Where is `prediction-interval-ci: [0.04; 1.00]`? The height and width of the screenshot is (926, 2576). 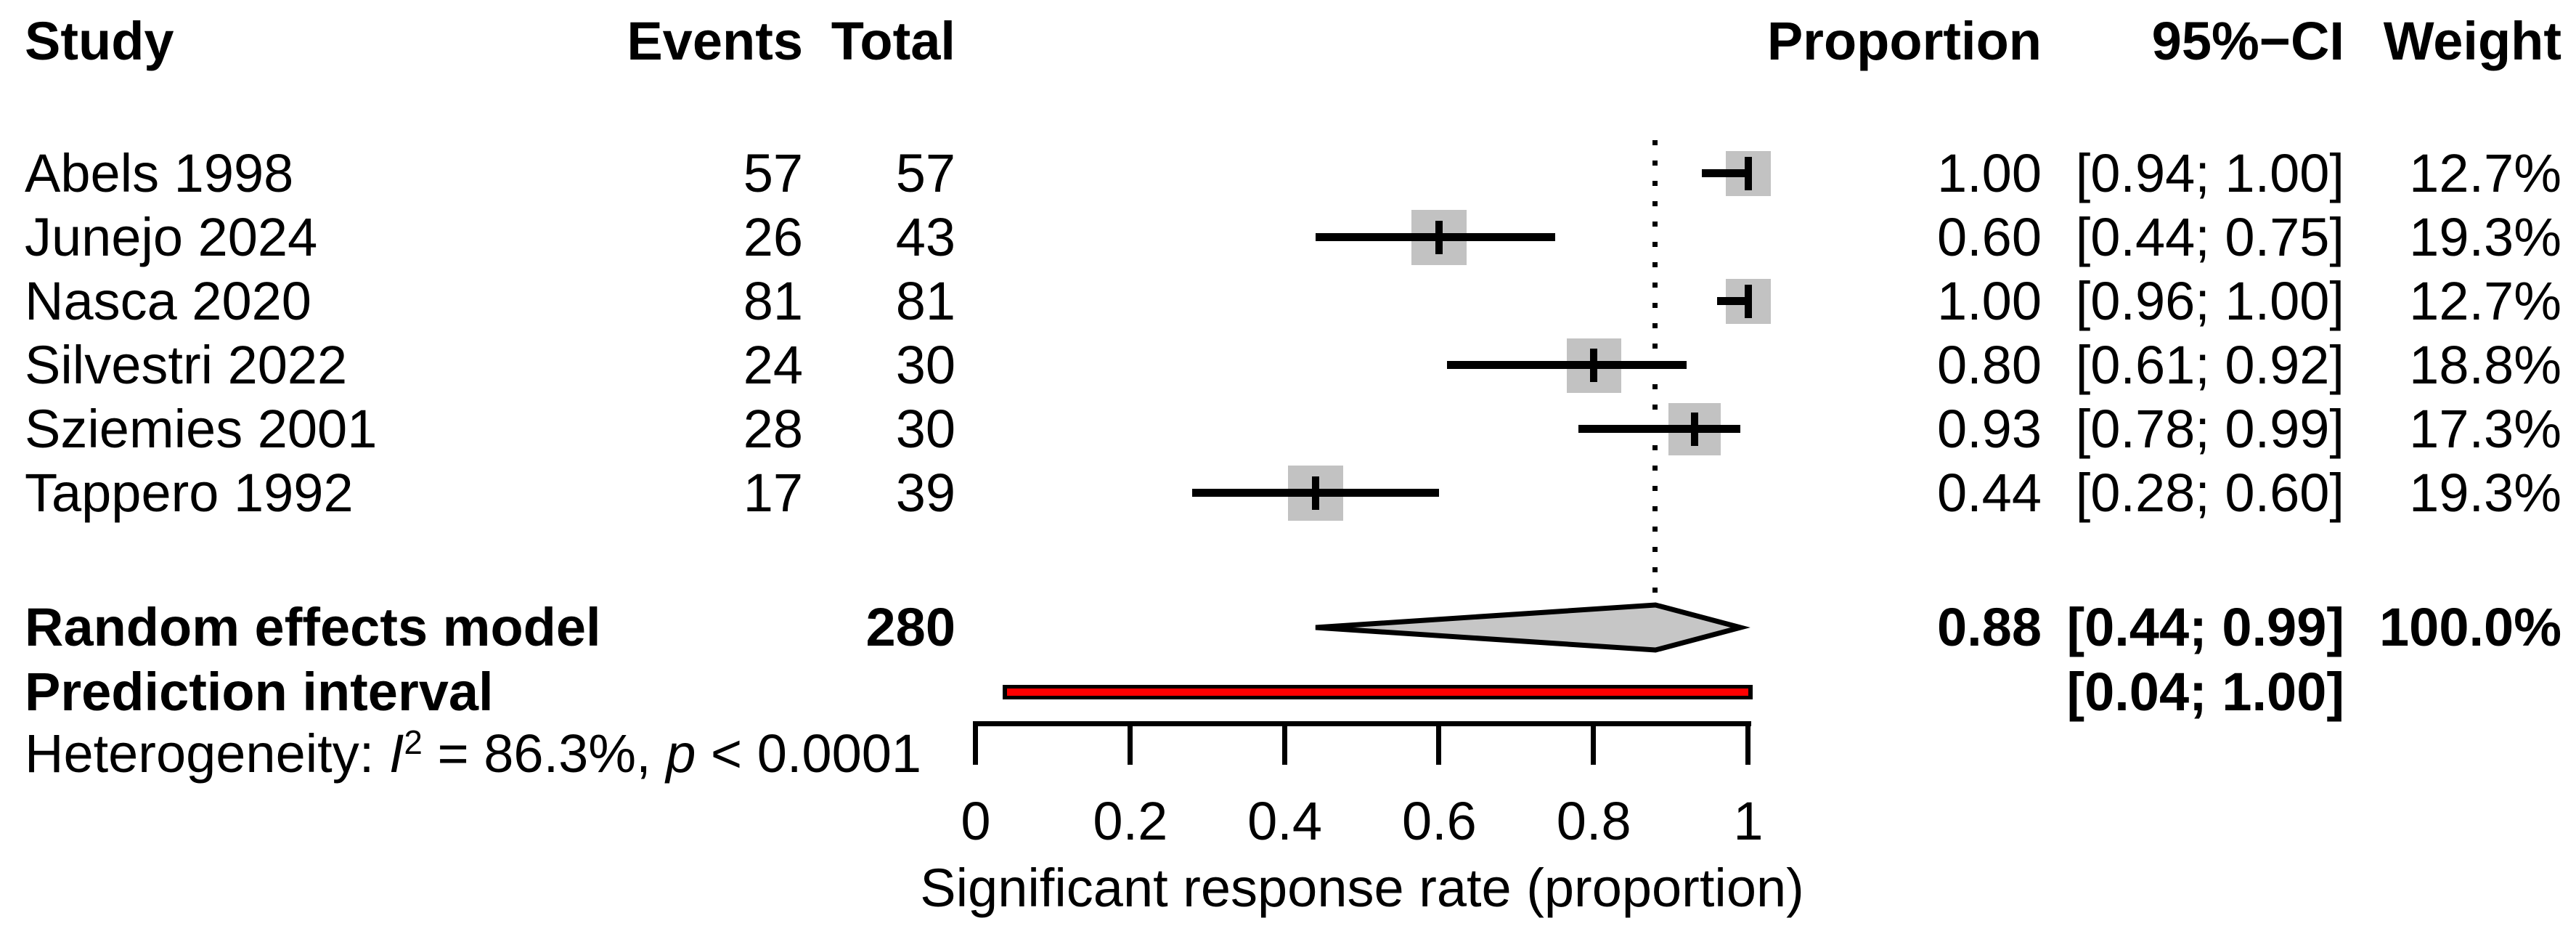 prediction-interval-ci: [0.04; 1.00] is located at coordinates (2205, 692).